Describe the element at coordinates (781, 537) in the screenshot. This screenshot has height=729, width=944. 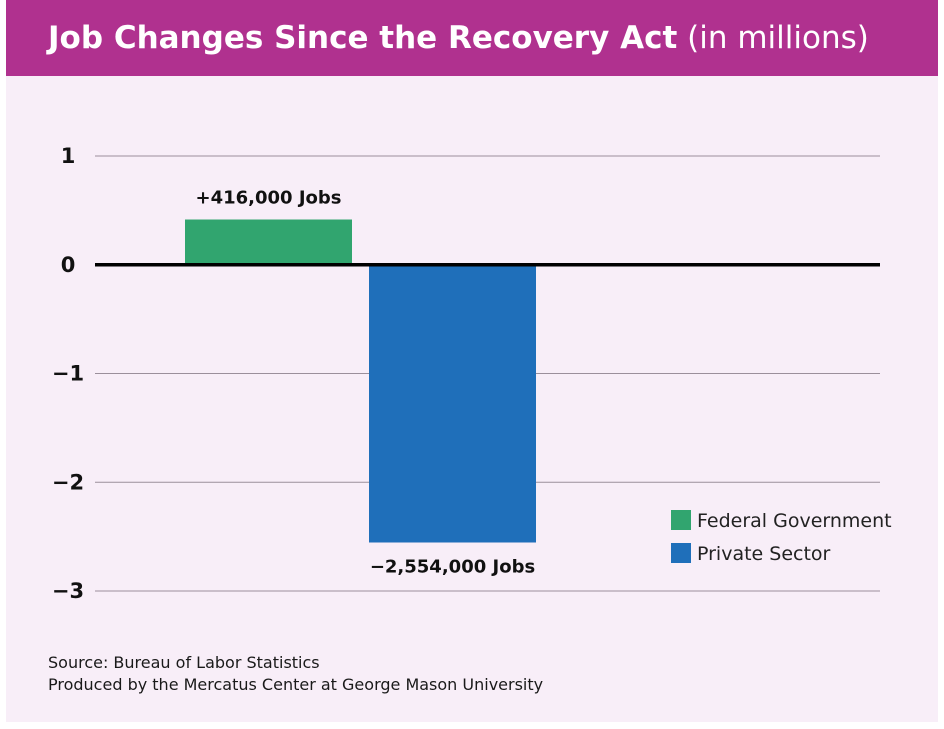
I see `legend: Federal Government Private Sector` at that location.